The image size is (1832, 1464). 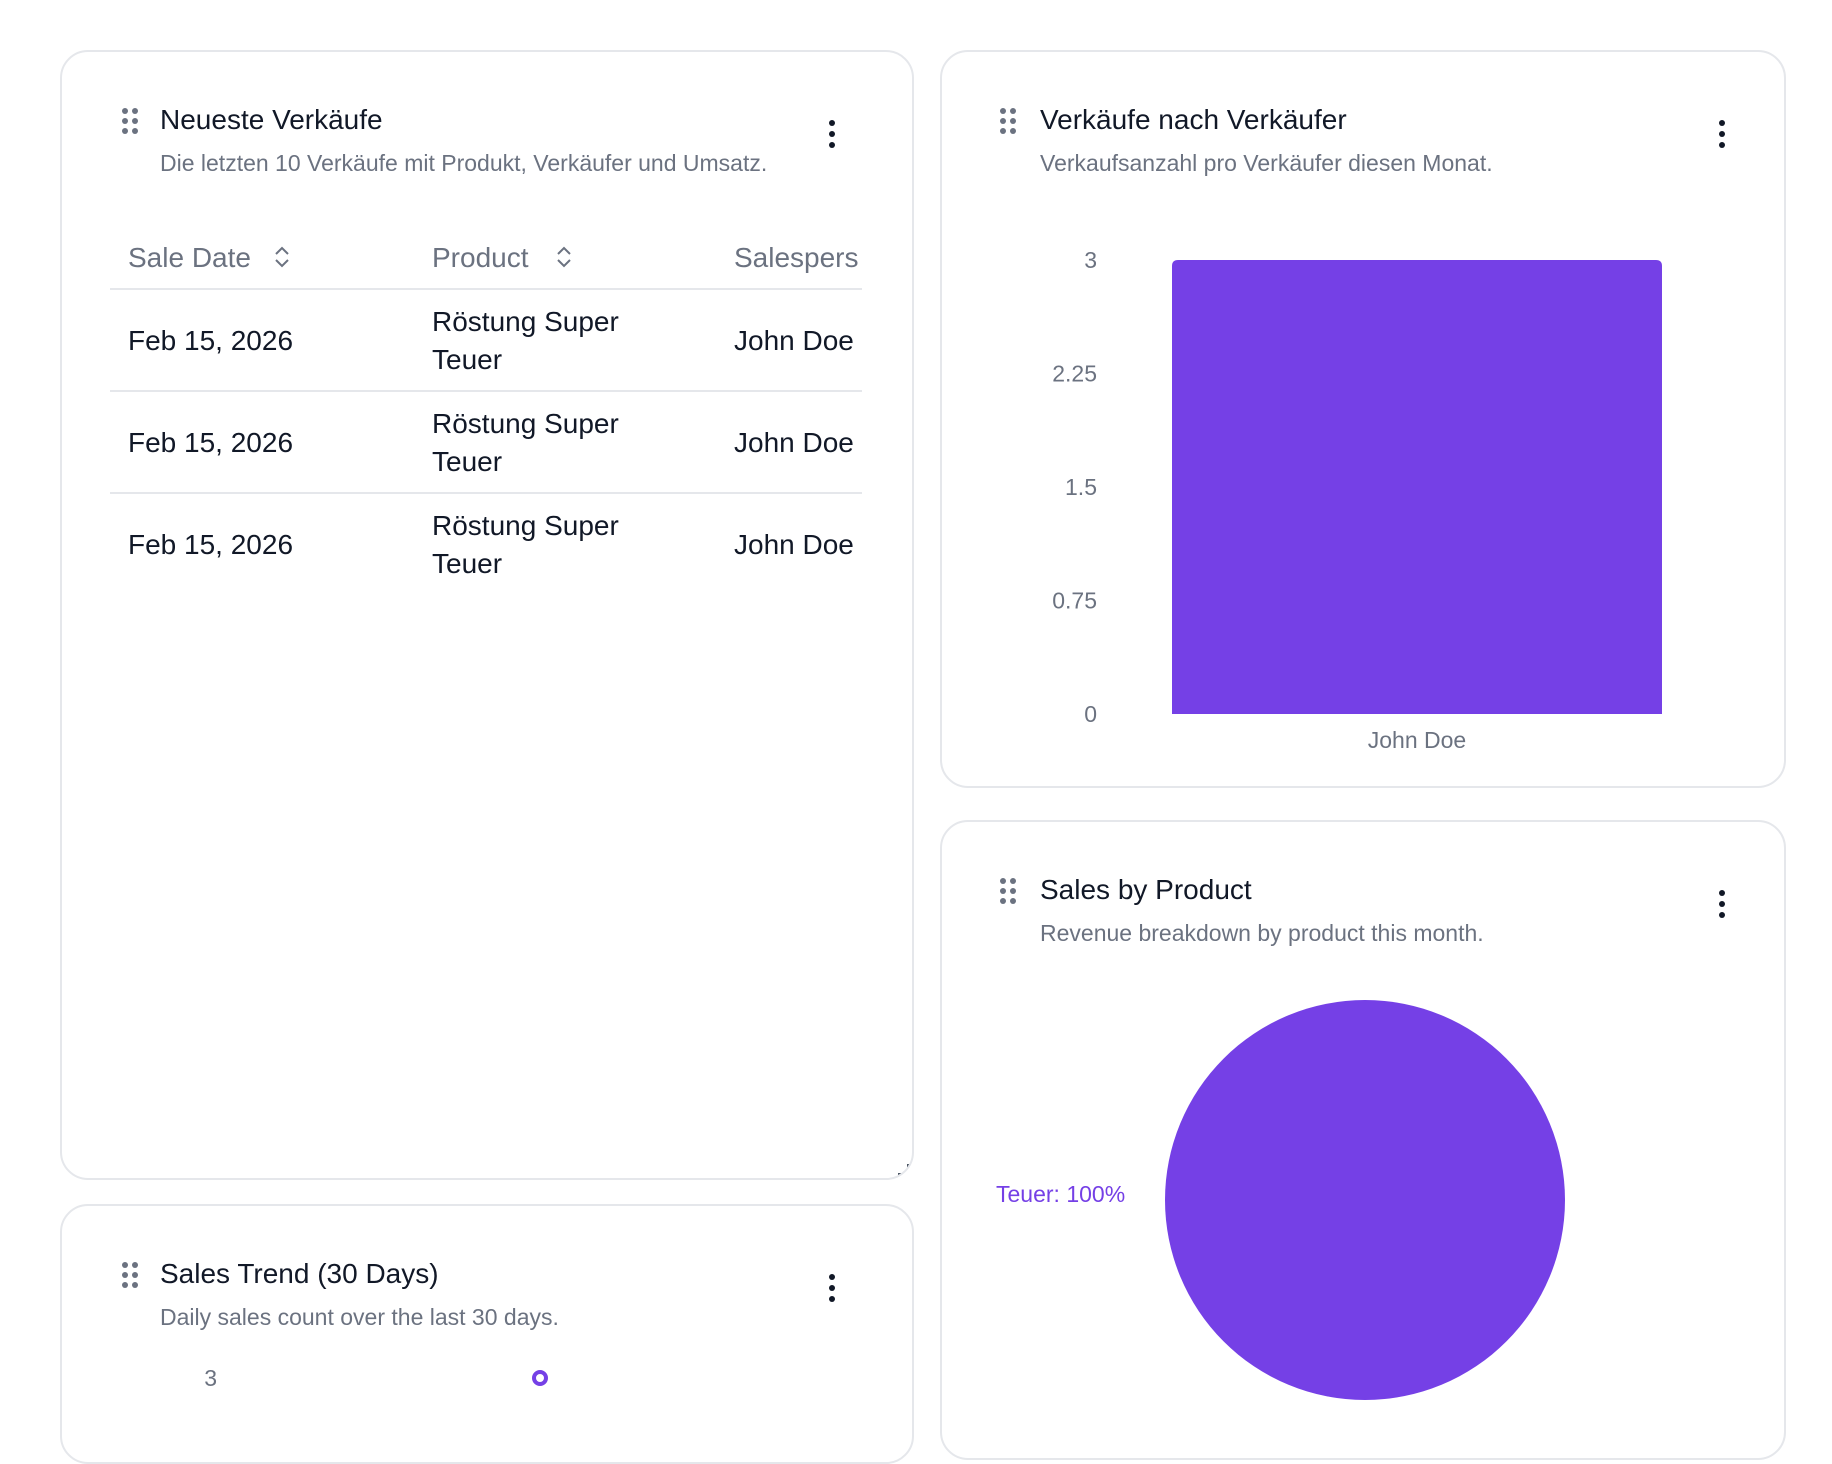 What do you see at coordinates (1262, 933) in the screenshot?
I see `card-subtitle: Revenue breakdown by product this month.` at bounding box center [1262, 933].